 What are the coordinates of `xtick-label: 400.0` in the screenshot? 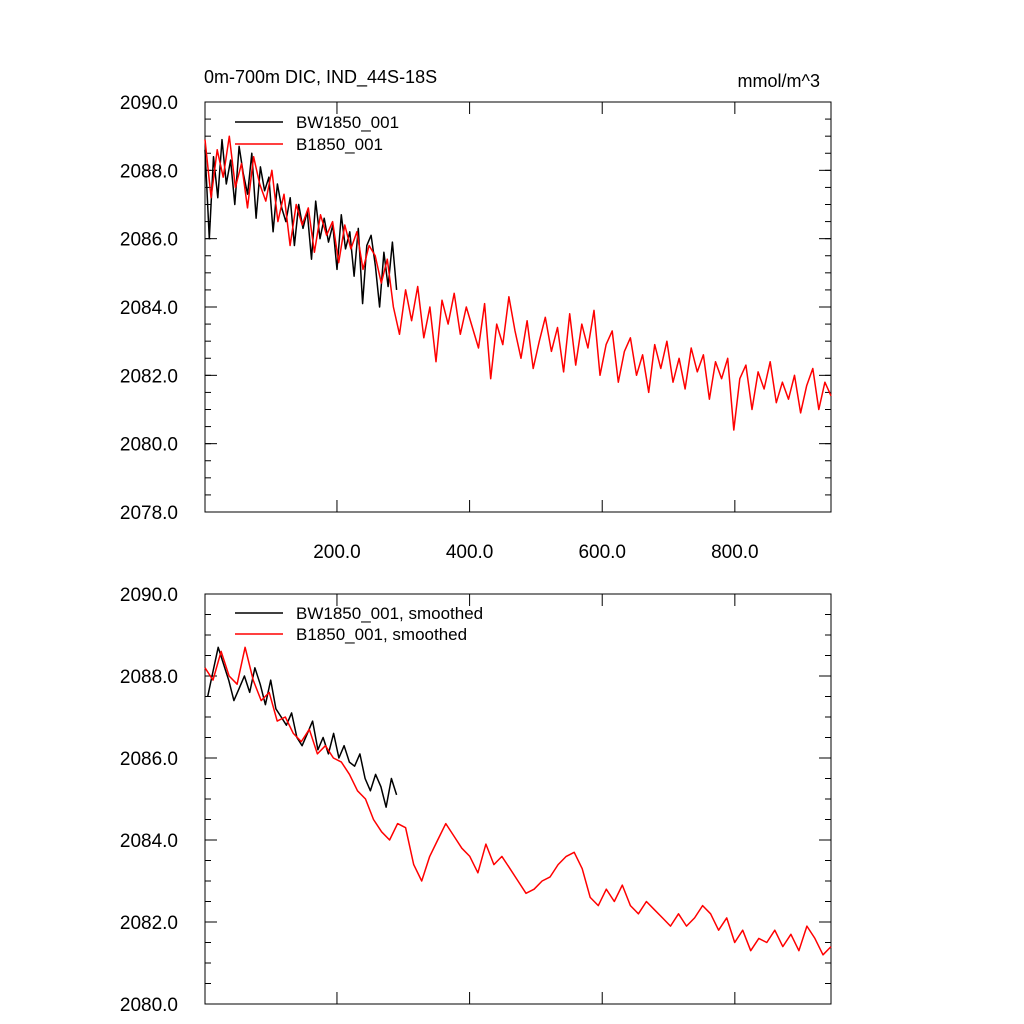 It's located at (470, 552).